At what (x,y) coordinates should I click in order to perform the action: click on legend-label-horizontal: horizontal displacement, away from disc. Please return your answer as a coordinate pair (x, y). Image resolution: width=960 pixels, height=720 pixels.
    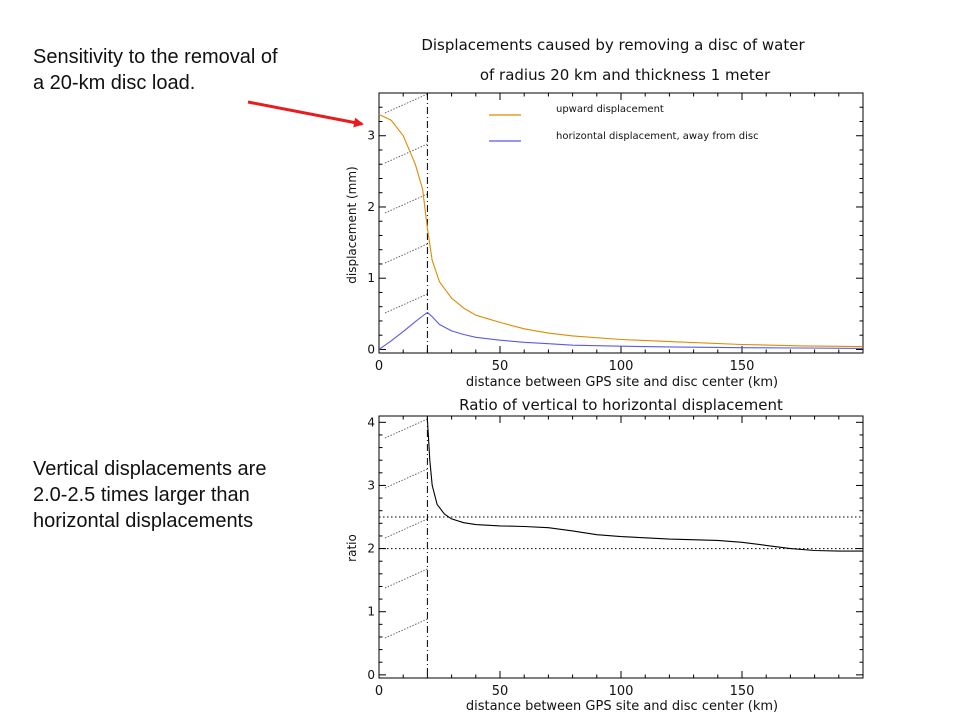
    Looking at the image, I should click on (657, 136).